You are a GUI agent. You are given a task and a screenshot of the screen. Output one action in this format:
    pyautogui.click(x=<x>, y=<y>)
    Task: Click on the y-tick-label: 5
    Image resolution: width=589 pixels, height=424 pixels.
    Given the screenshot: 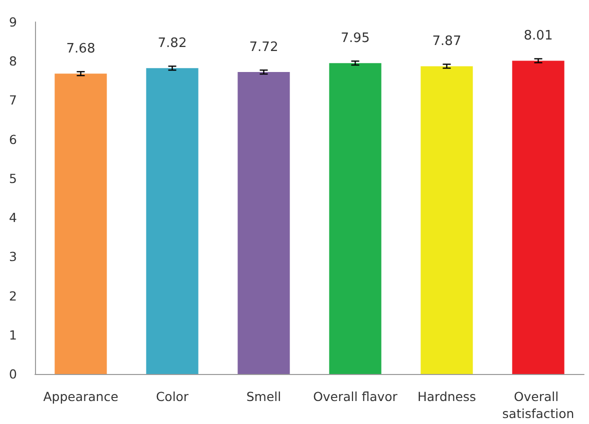 What is the action you would take?
    pyautogui.click(x=13, y=178)
    